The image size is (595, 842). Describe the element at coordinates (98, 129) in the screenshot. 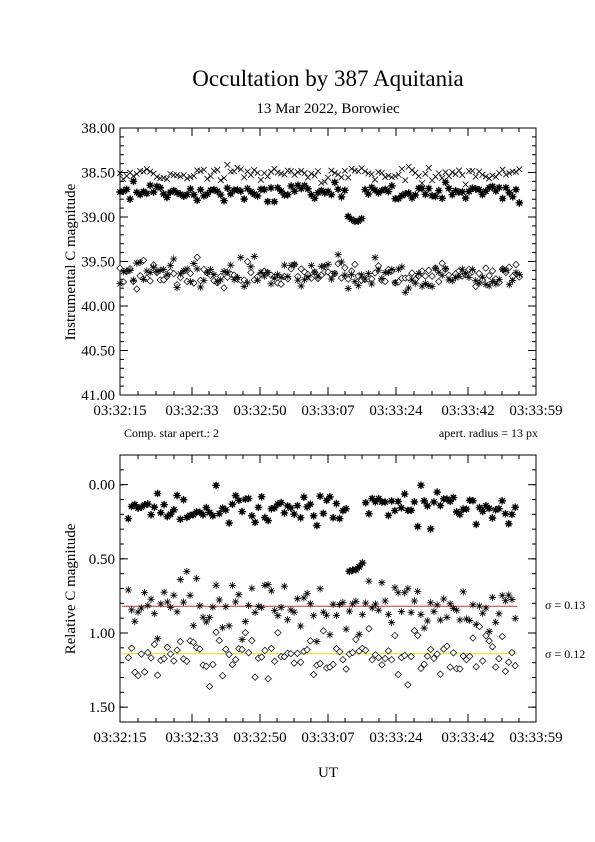

I see `y-tick-label: 38.00` at that location.